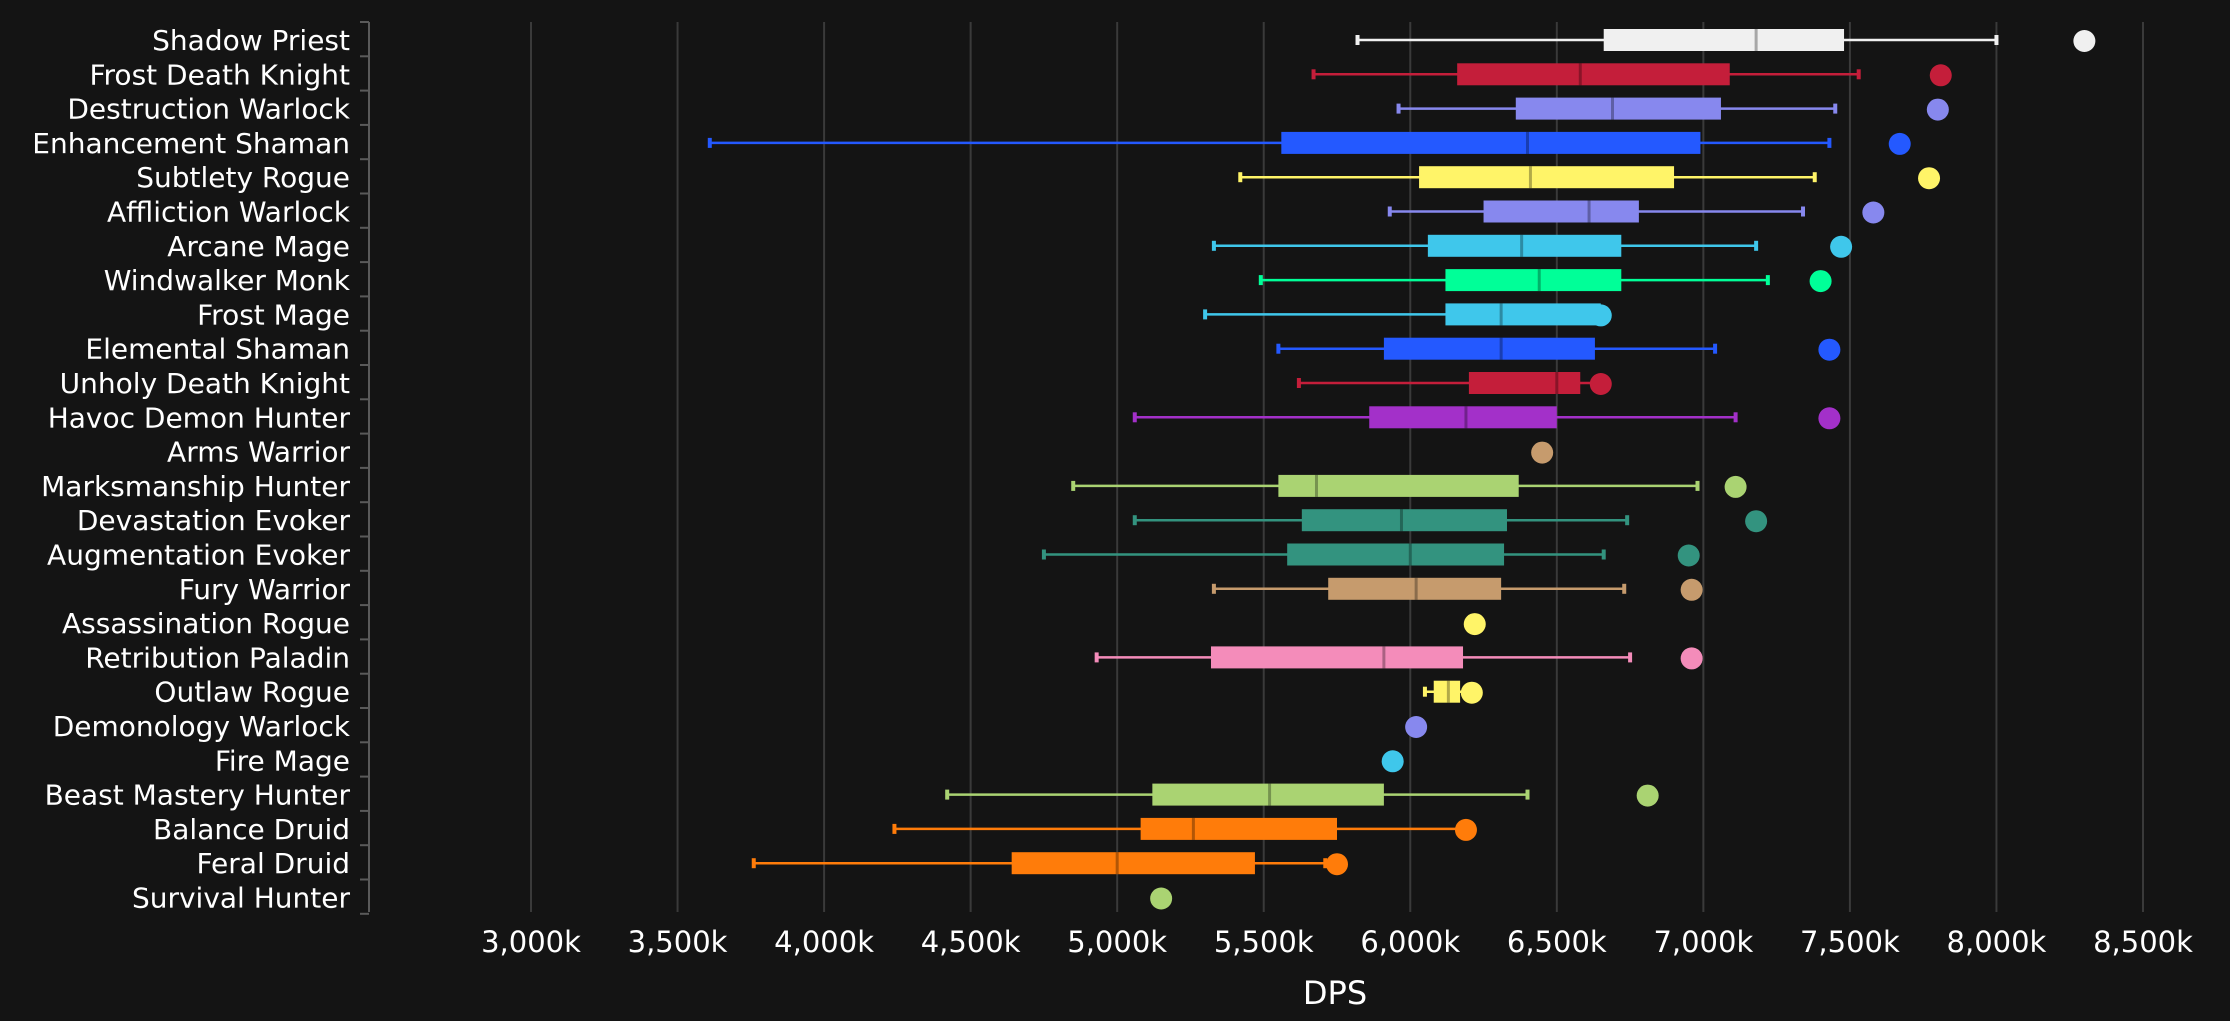 This screenshot has width=2230, height=1021. What do you see at coordinates (217, 349) in the screenshot?
I see `category-label: Elemental Shaman` at bounding box center [217, 349].